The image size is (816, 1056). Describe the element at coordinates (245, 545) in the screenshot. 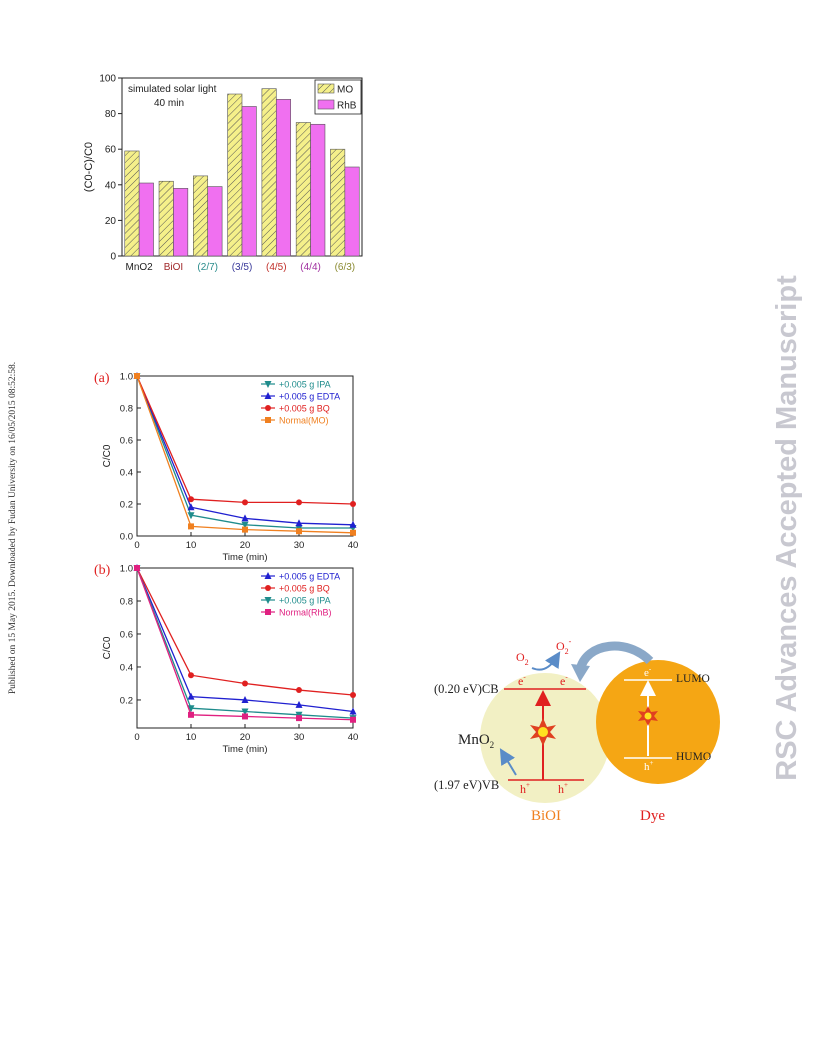

I see `x-tick-label: 20` at that location.